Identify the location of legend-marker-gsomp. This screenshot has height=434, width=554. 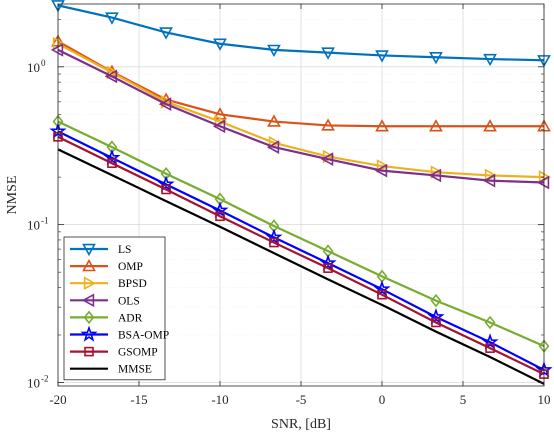
(89, 351).